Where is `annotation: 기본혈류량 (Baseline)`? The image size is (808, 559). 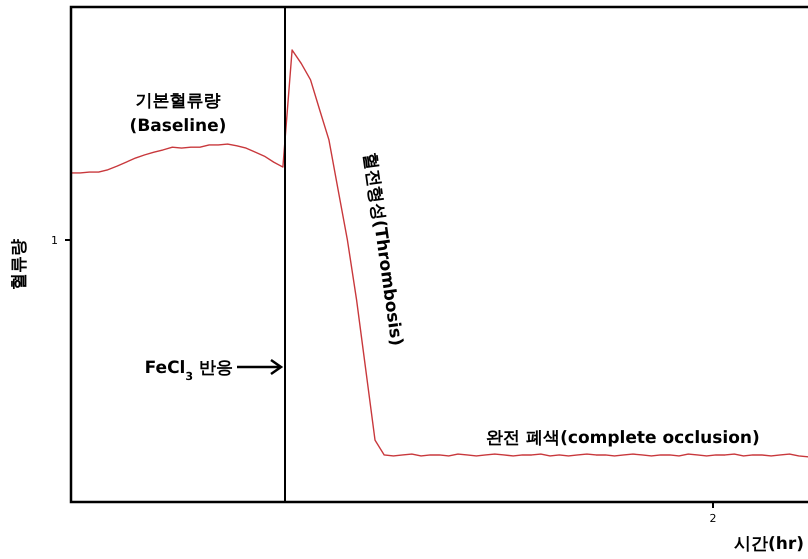
annotation: 기본혈류량 (Baseline) is located at coordinates (178, 113).